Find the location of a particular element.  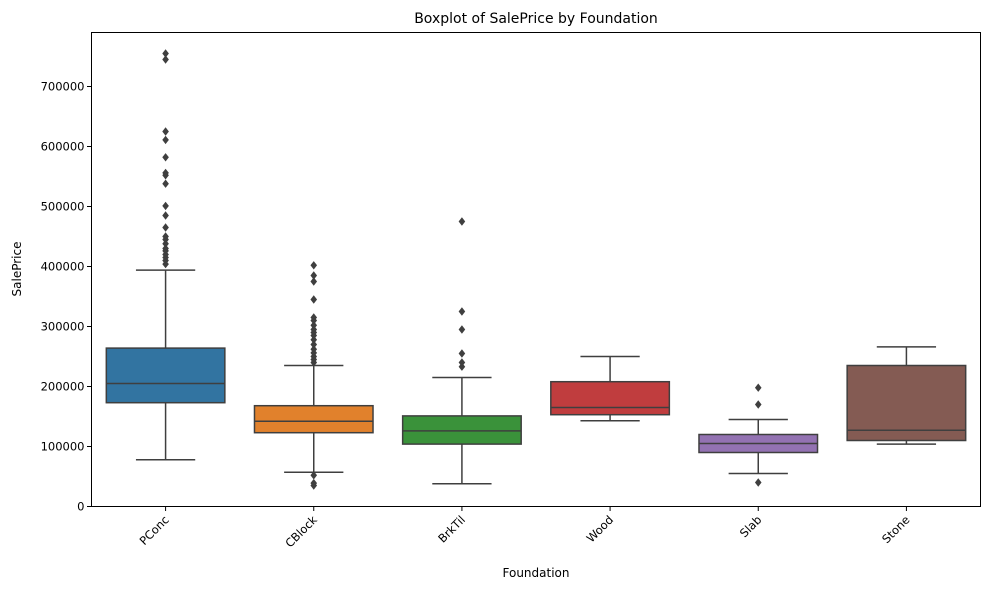

x-tick-label: BrkTil is located at coordinates (451, 529).